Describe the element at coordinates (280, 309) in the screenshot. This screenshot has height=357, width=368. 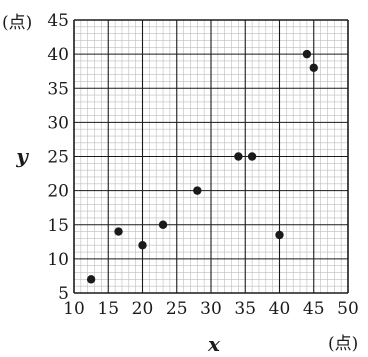
I see `x-tick-label: 40` at that location.